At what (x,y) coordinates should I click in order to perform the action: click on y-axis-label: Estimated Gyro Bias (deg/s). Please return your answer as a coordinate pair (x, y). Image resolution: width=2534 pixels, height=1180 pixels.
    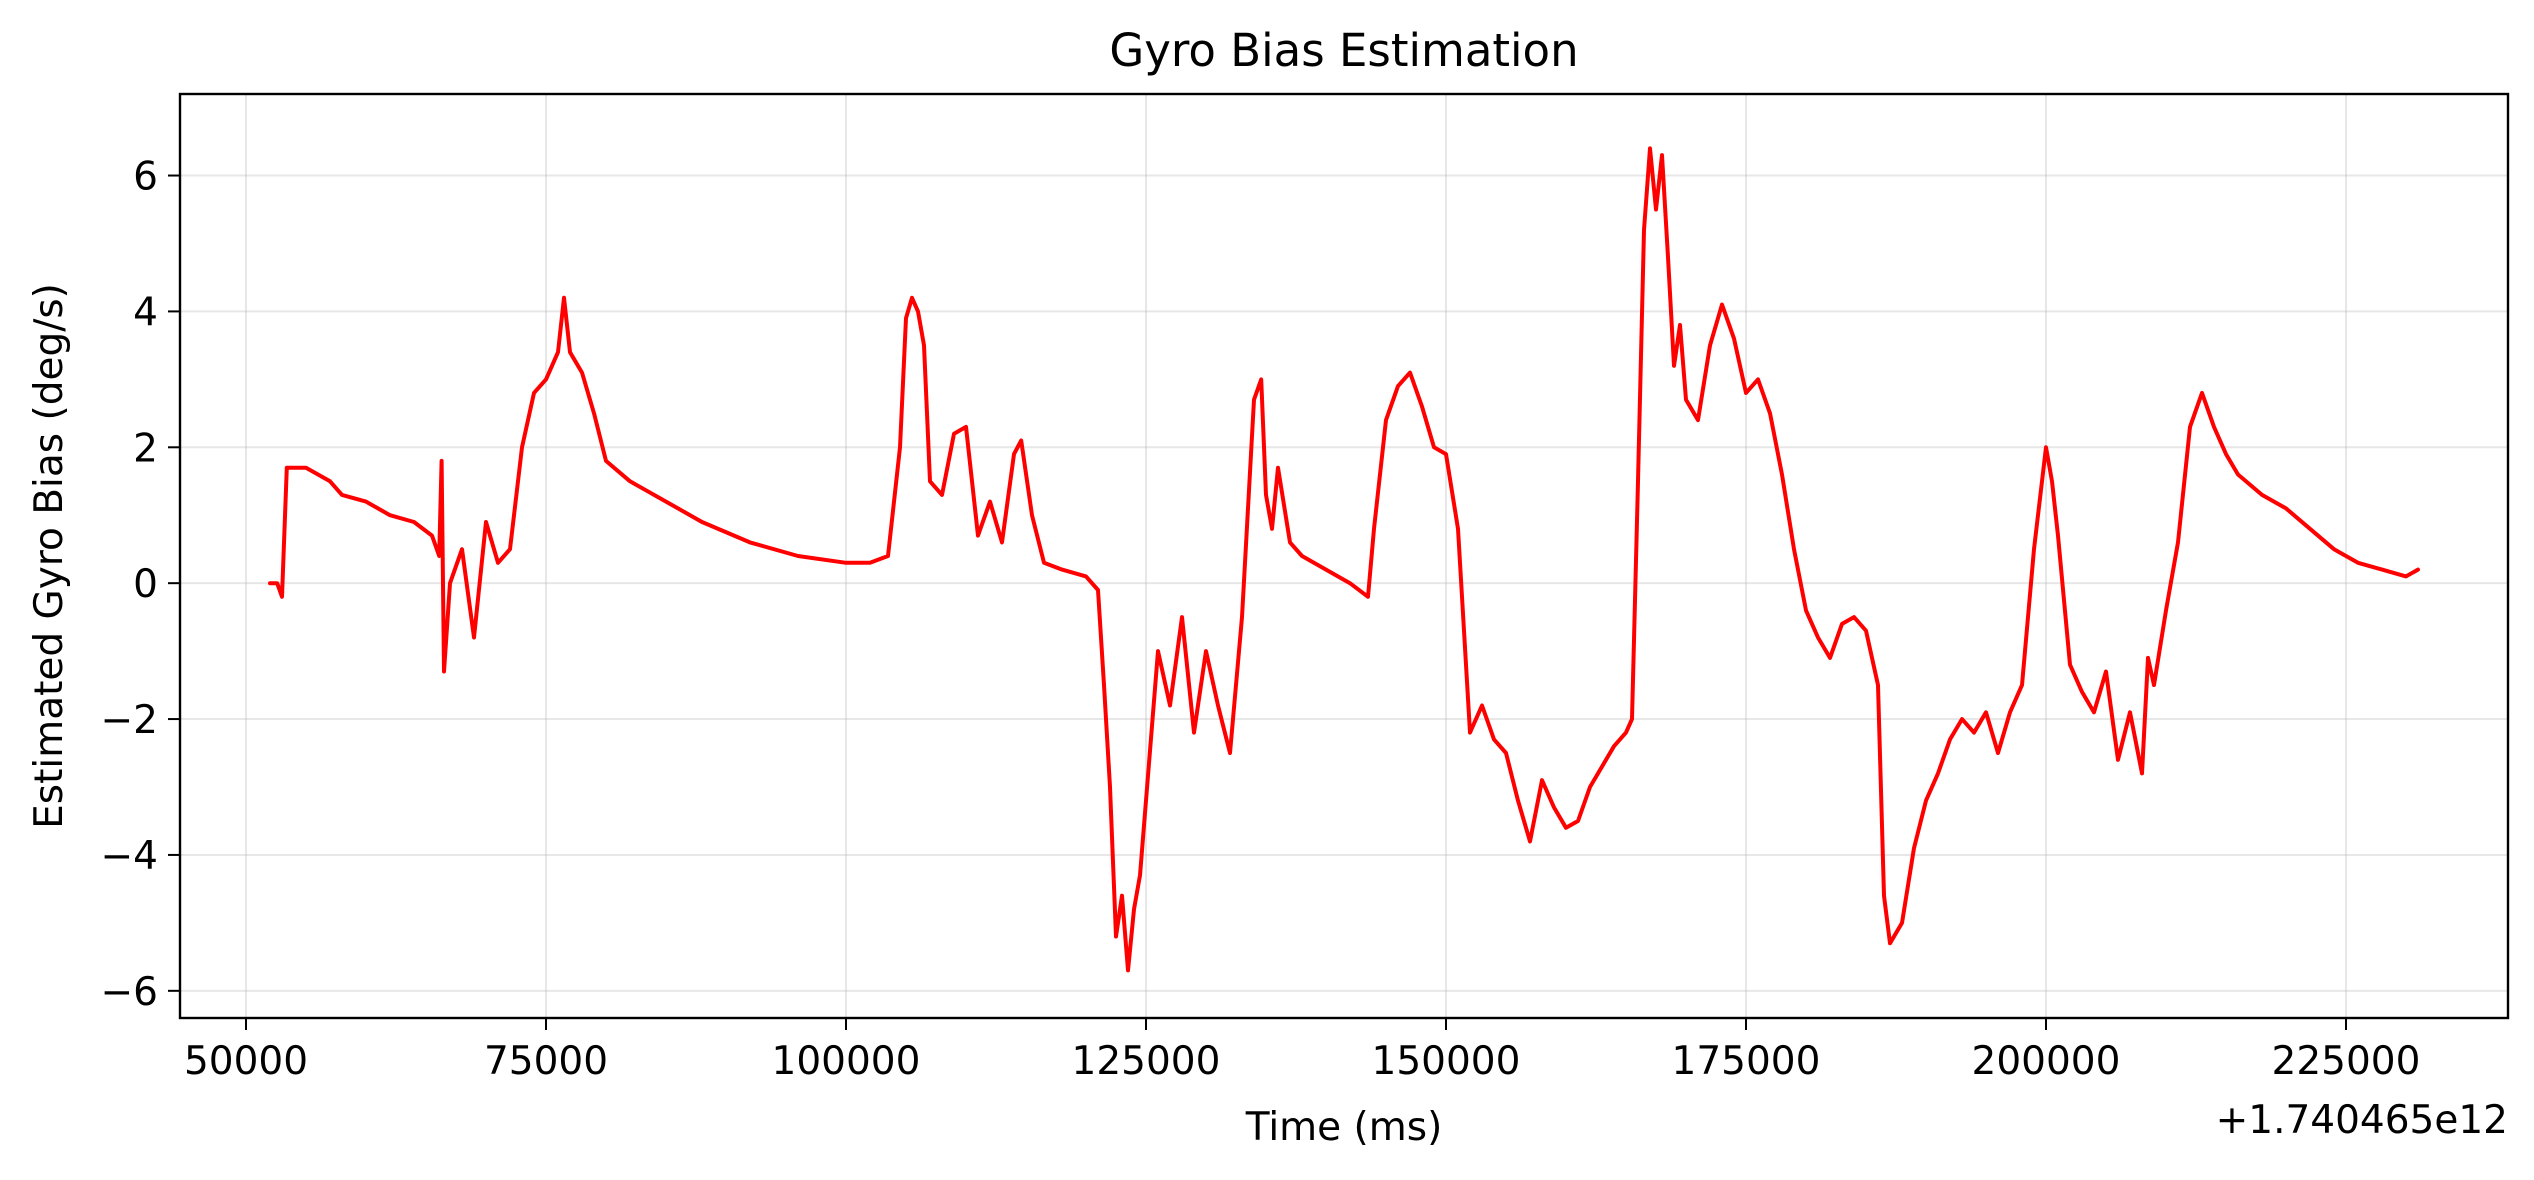
    Looking at the image, I should click on (49, 556).